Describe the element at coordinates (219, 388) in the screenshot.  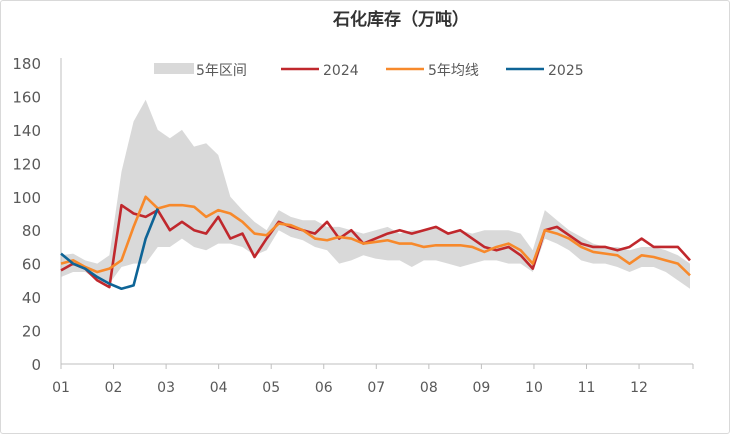
I see `x-tick-label: 04` at that location.